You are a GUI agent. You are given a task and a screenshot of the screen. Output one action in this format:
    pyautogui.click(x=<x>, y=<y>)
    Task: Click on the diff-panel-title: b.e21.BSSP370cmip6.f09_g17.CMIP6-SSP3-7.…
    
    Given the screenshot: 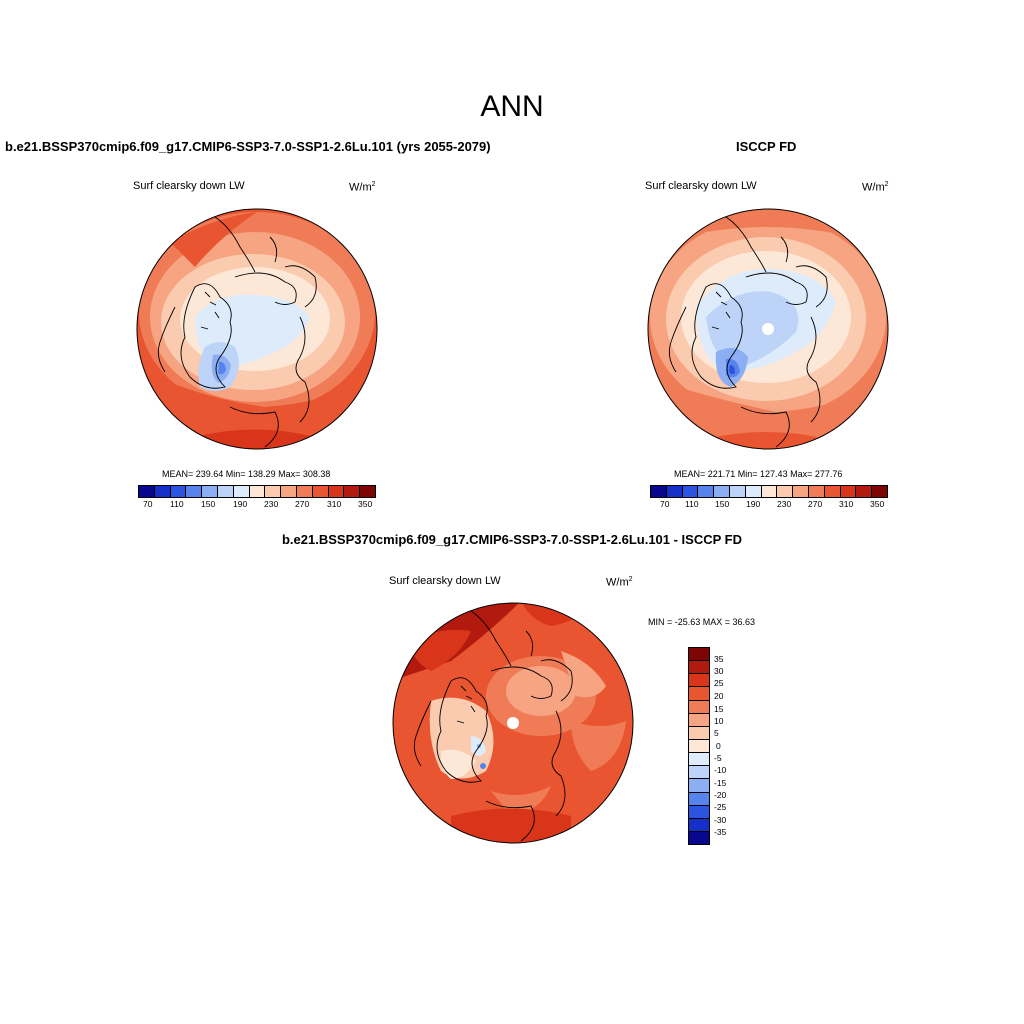 What is the action you would take?
    pyautogui.click(x=511, y=539)
    